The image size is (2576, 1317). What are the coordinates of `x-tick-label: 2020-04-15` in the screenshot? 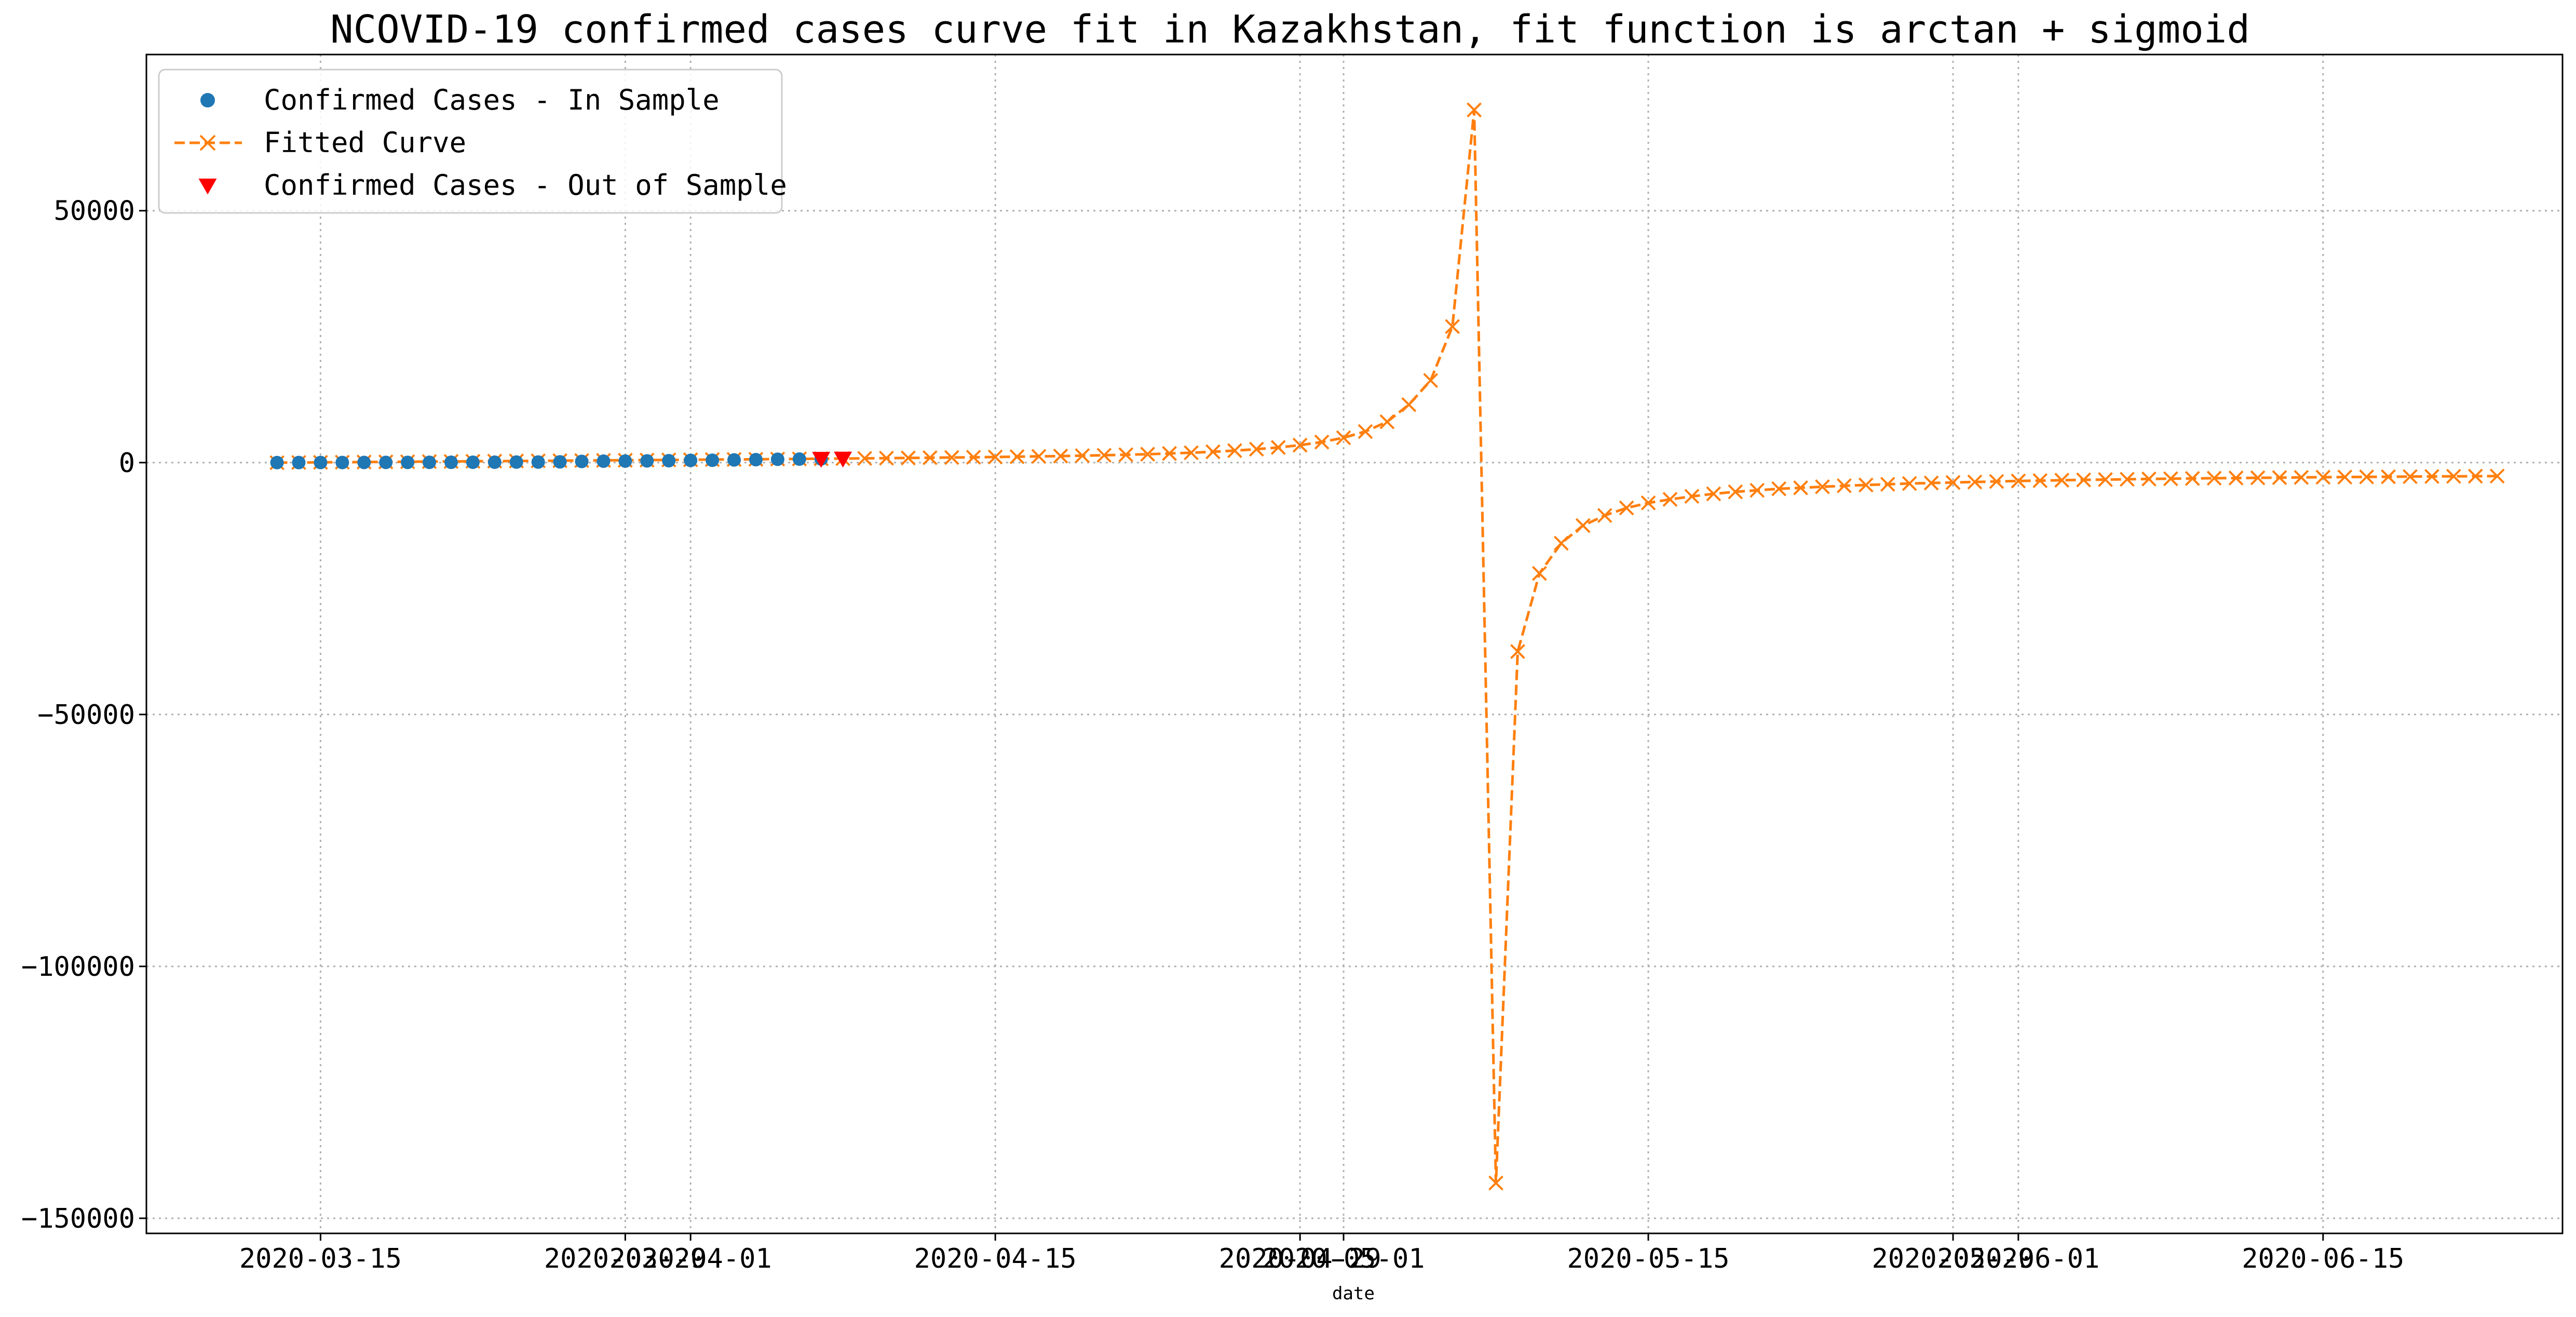 It's located at (995, 1258).